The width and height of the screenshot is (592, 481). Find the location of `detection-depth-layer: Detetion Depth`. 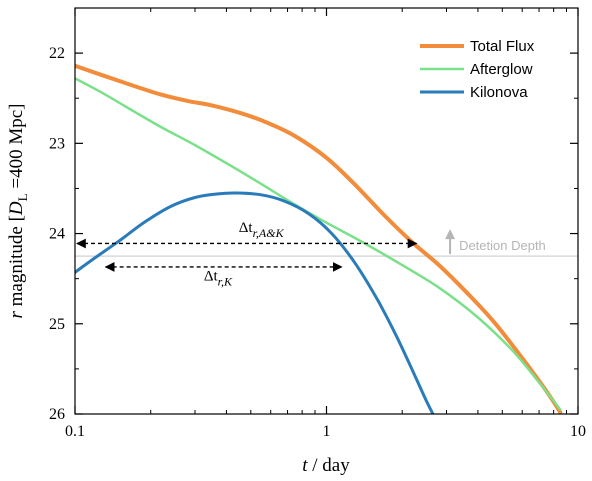

detection-depth-layer: Detetion Depth is located at coordinates (326, 243).